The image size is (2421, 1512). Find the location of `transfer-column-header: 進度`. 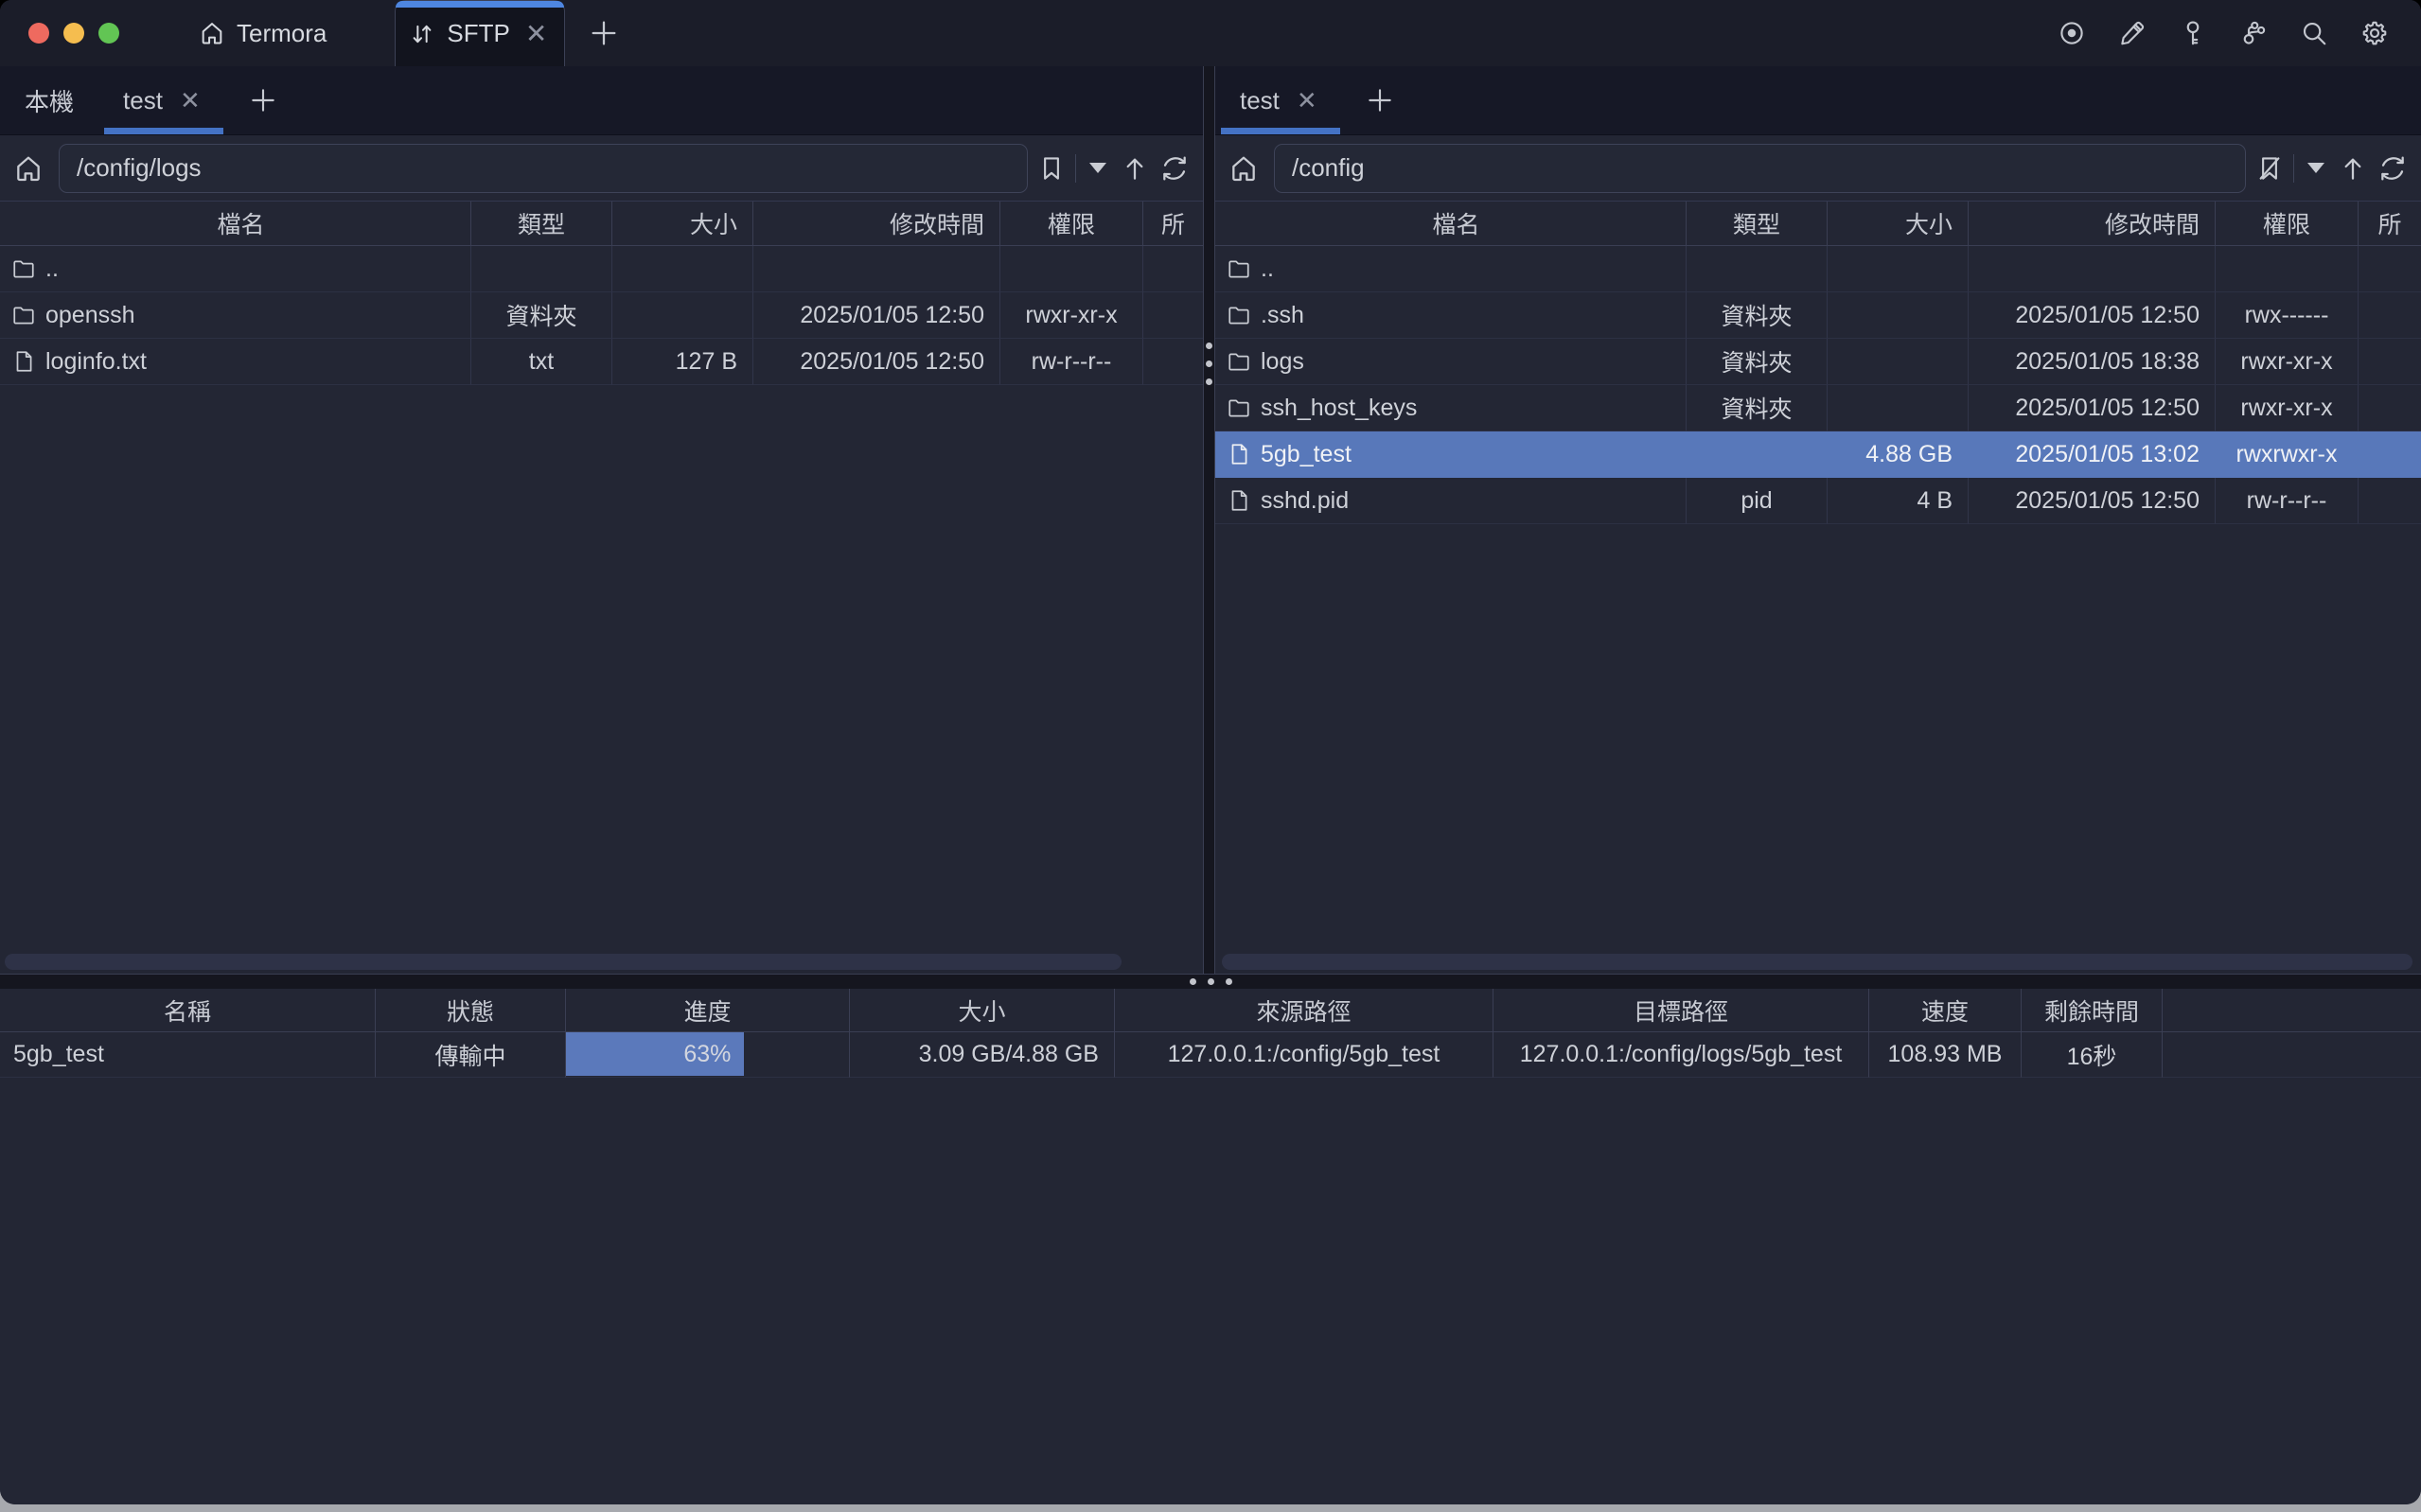

transfer-column-header: 進度 is located at coordinates (708, 1011).